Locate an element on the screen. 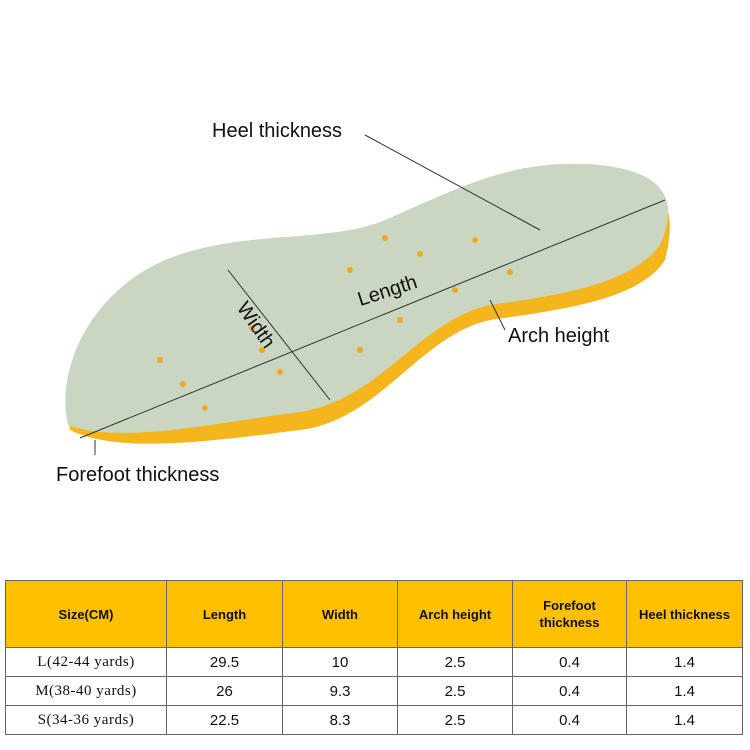 The height and width of the screenshot is (750, 750). cell-width: 9.3 is located at coordinates (340, 691).